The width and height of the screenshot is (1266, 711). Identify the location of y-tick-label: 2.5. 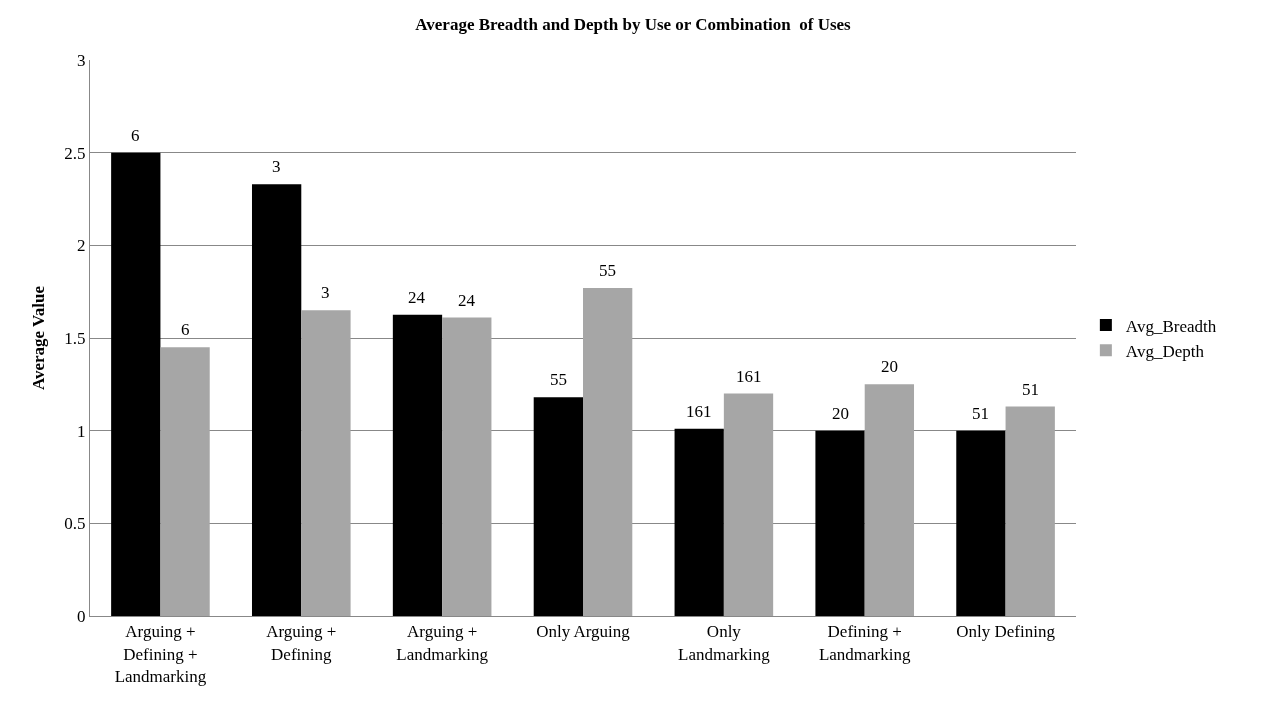
(75, 153).